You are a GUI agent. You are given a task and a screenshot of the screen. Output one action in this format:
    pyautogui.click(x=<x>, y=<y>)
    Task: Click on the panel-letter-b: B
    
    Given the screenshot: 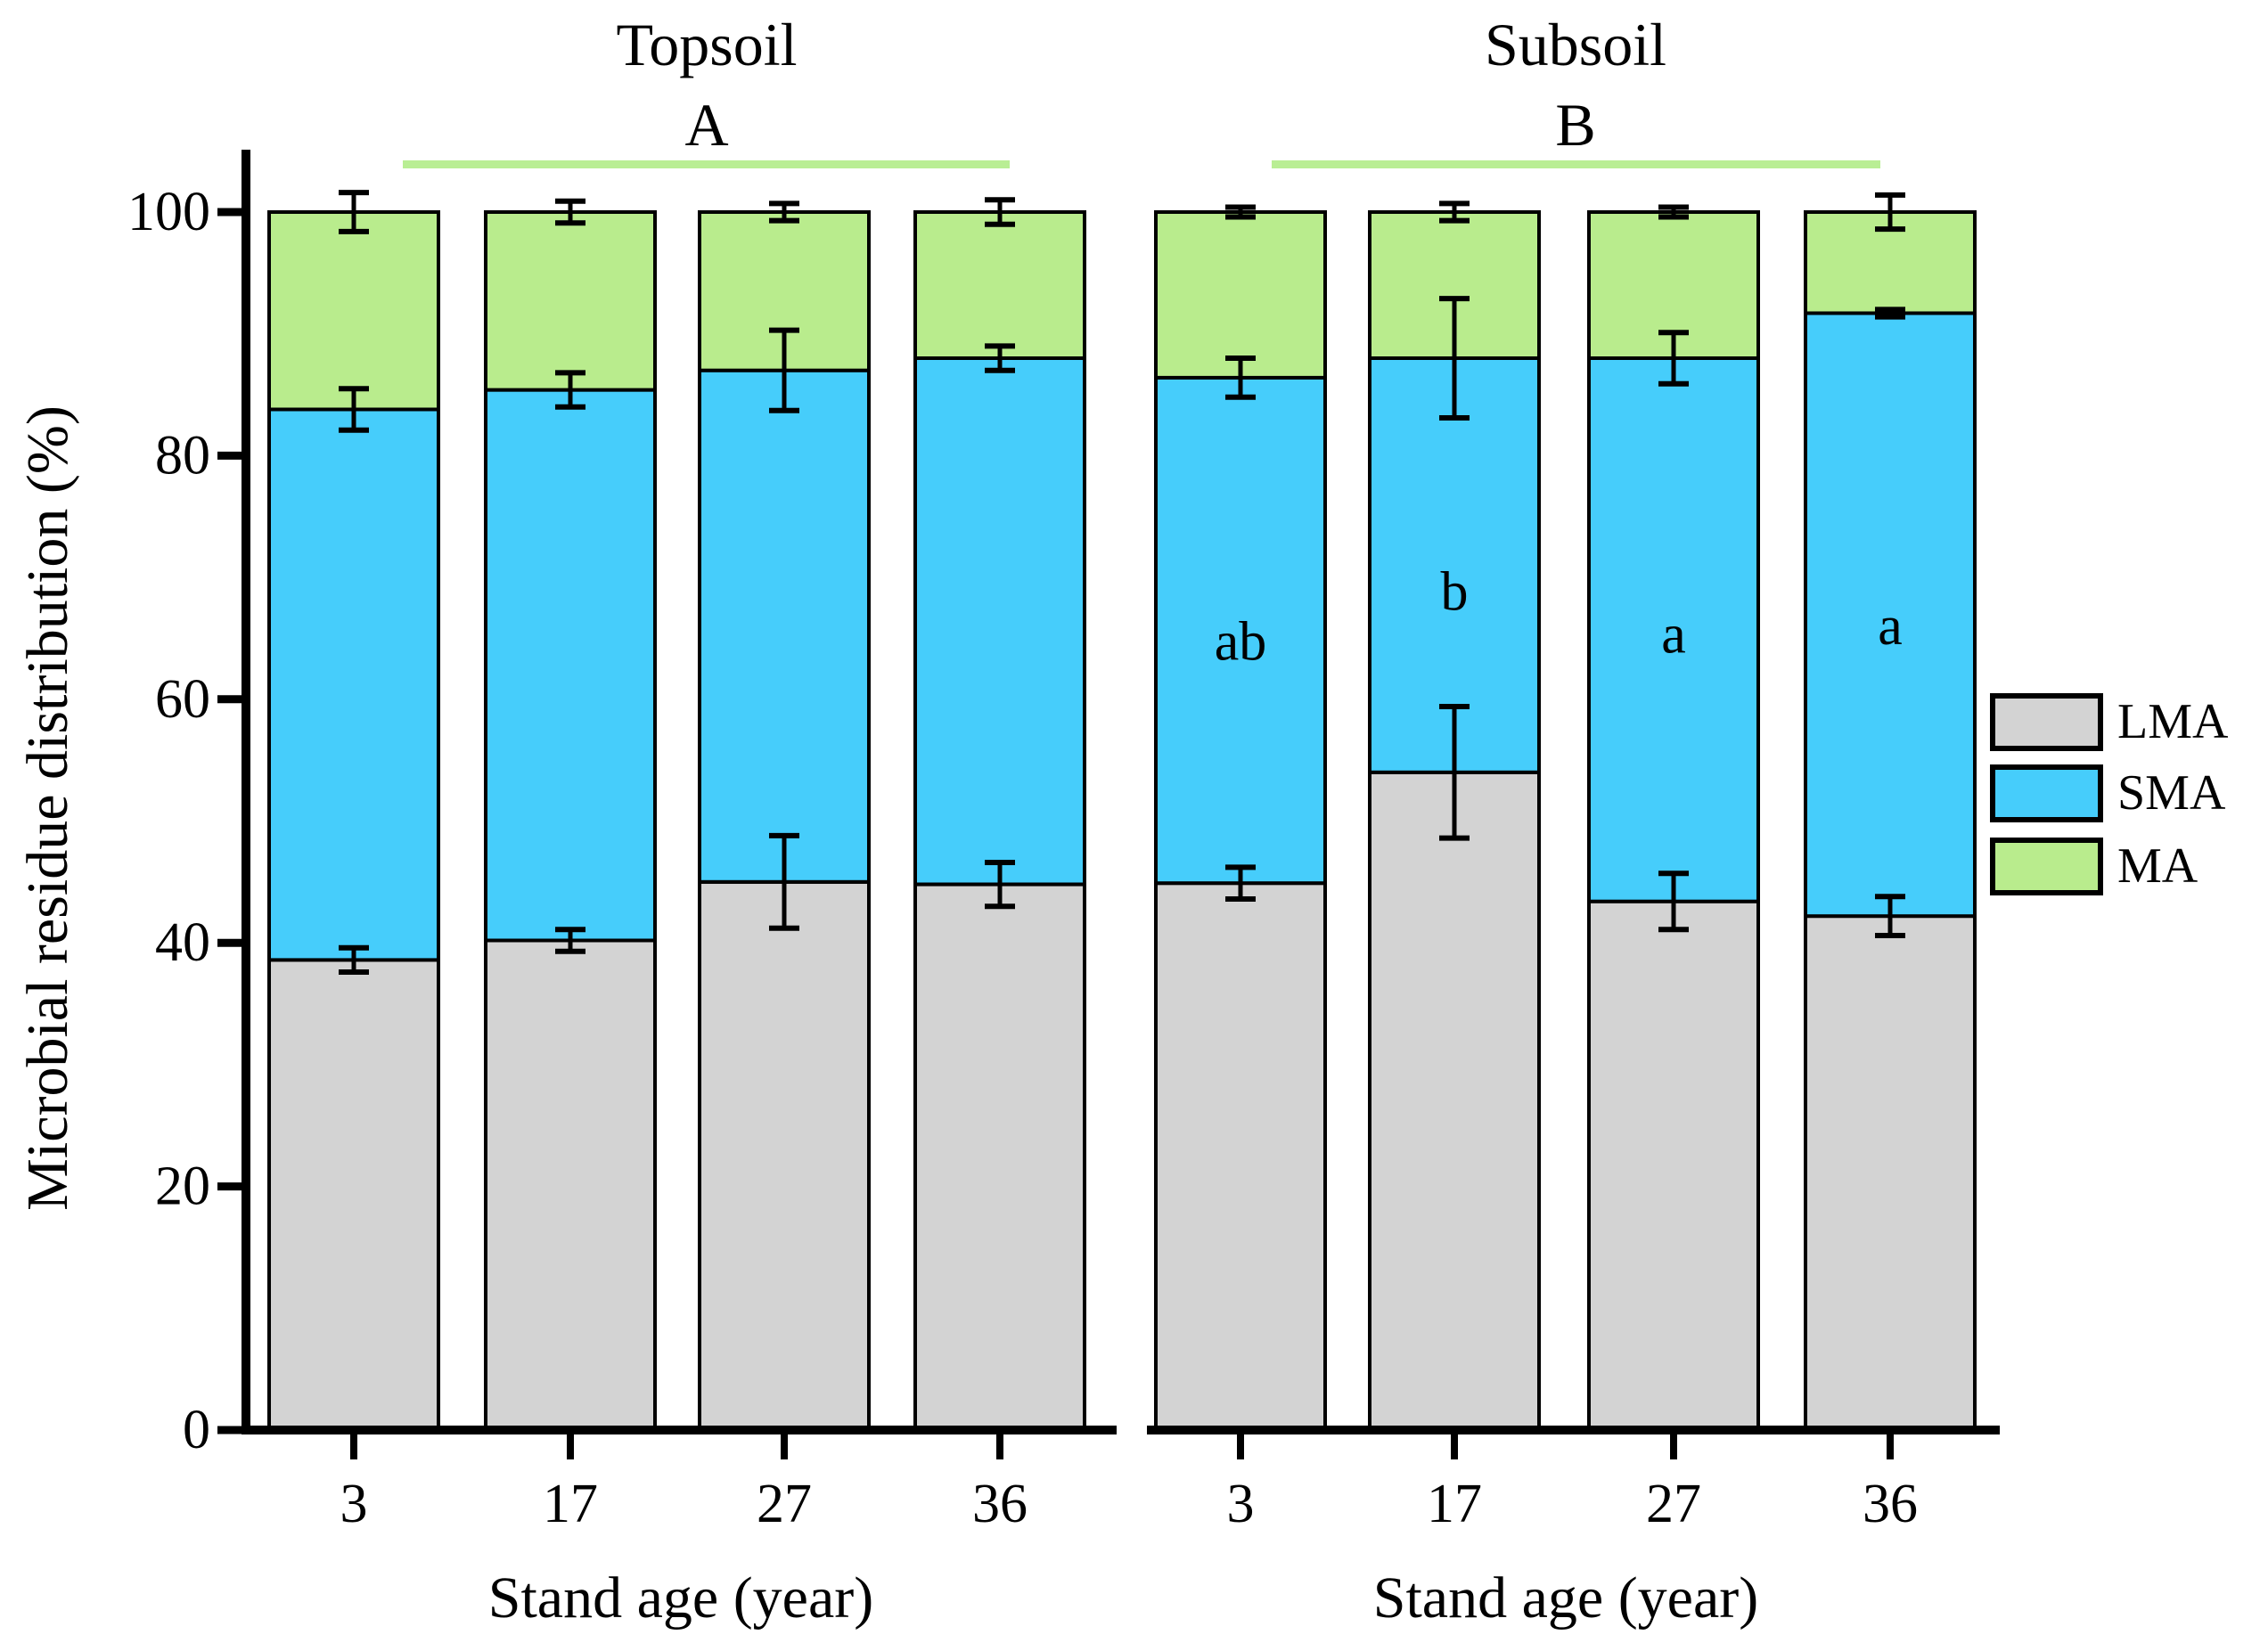 What is the action you would take?
    pyautogui.click(x=1576, y=125)
    